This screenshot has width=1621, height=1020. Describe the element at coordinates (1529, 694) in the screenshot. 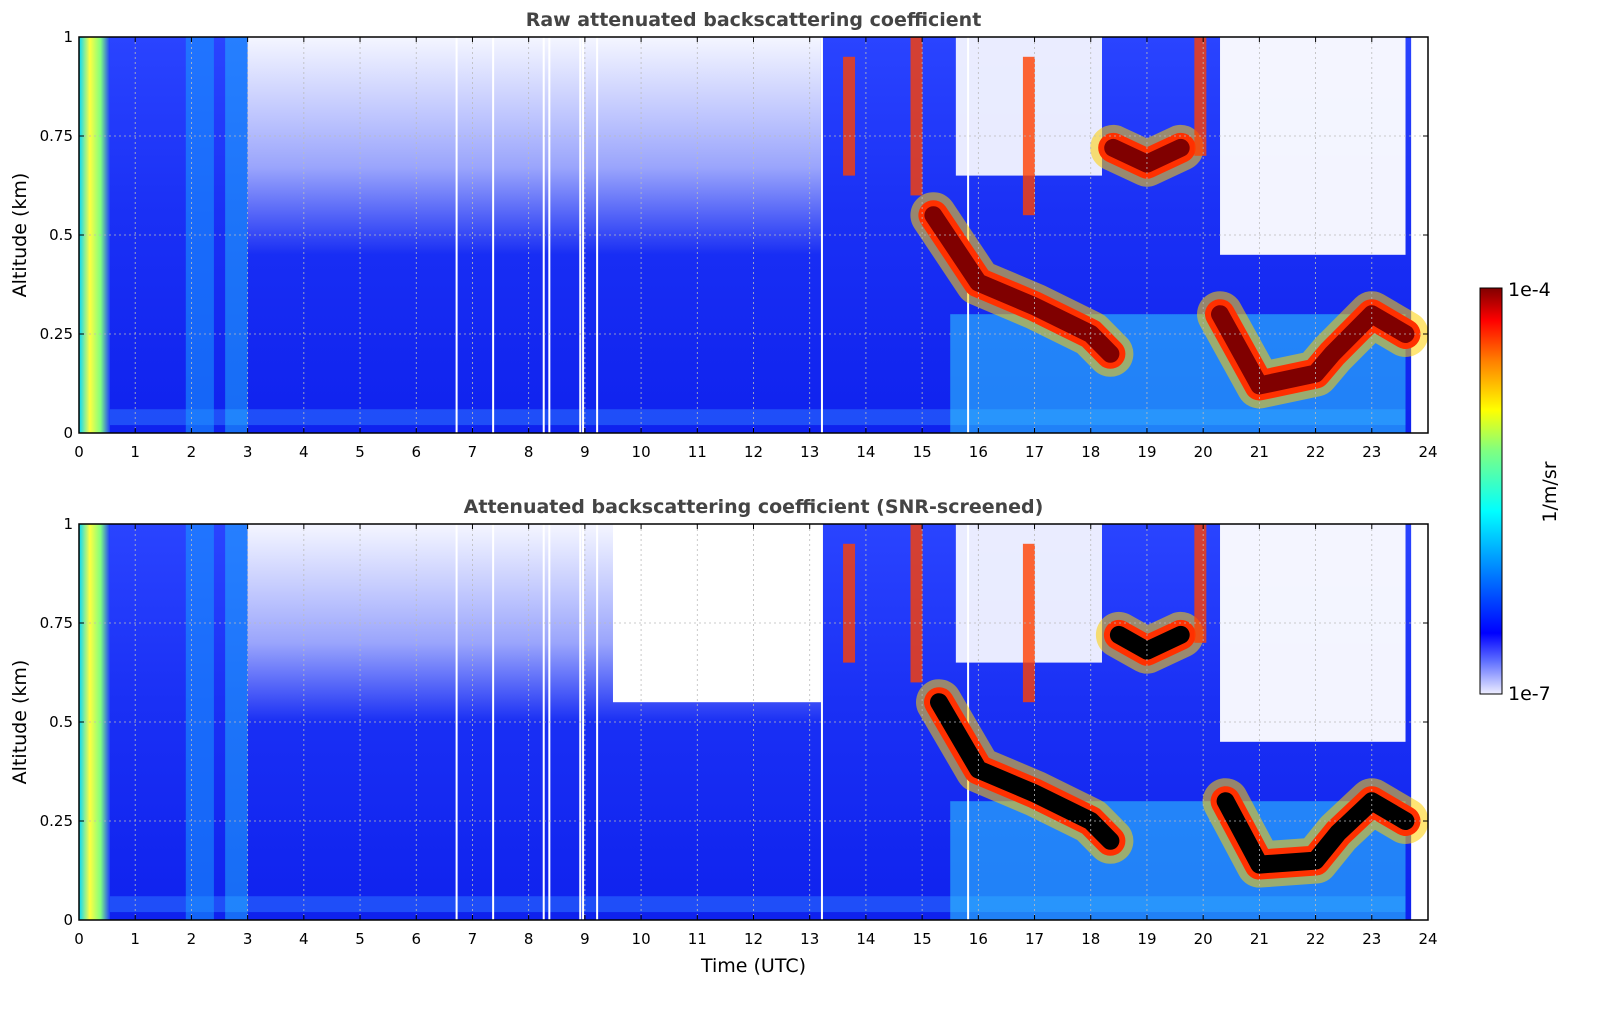

I see `colorbar-min-label: 1e-7` at that location.